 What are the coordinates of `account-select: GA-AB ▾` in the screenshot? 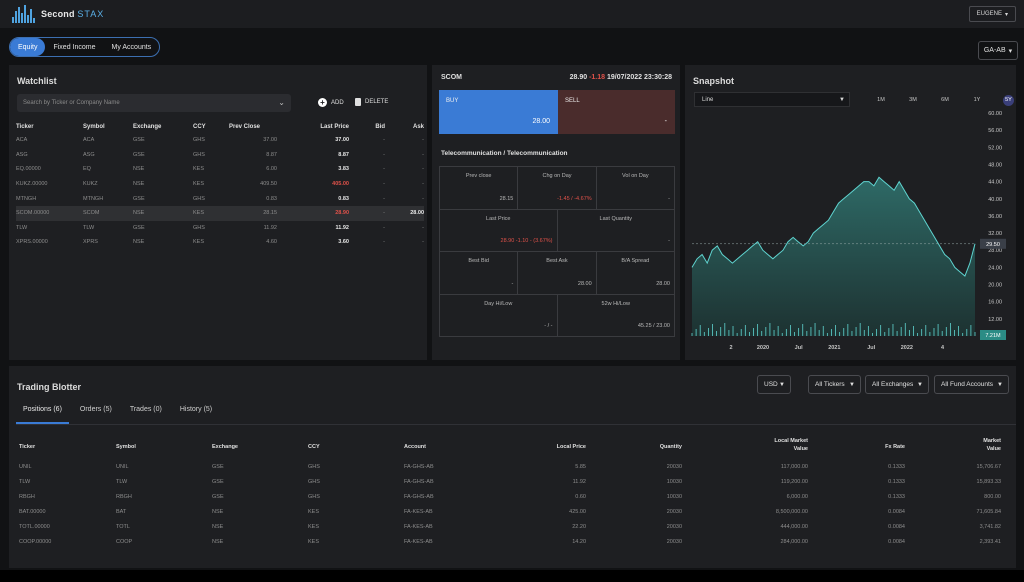 It's located at (998, 50).